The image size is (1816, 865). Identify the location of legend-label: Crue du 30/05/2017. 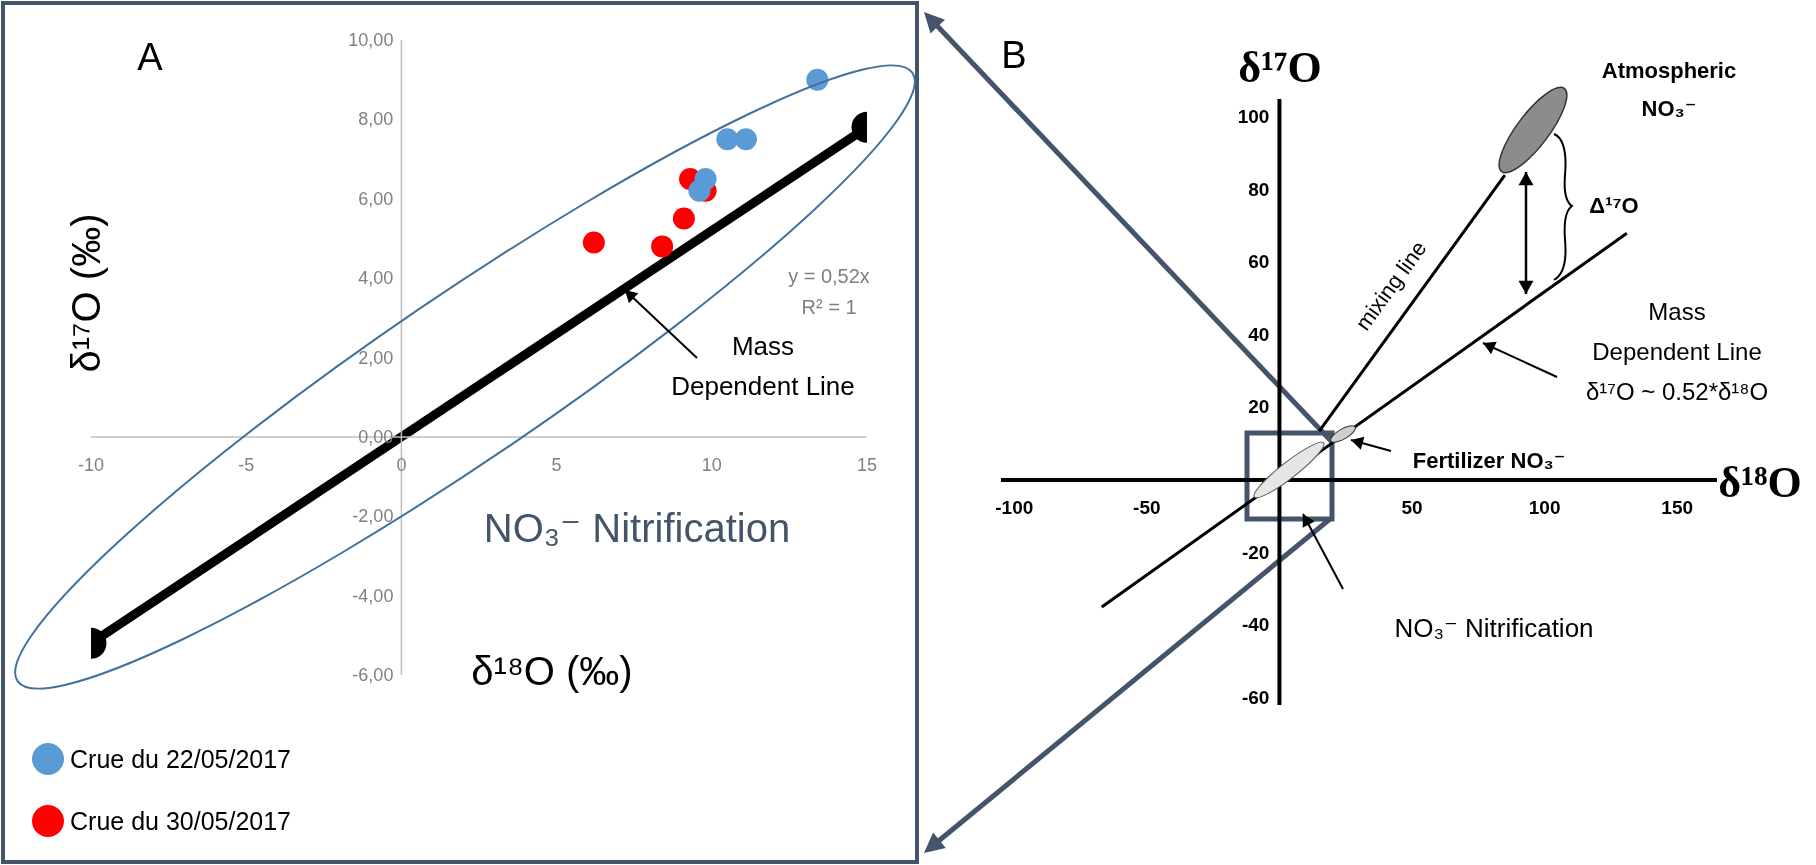
(181, 821).